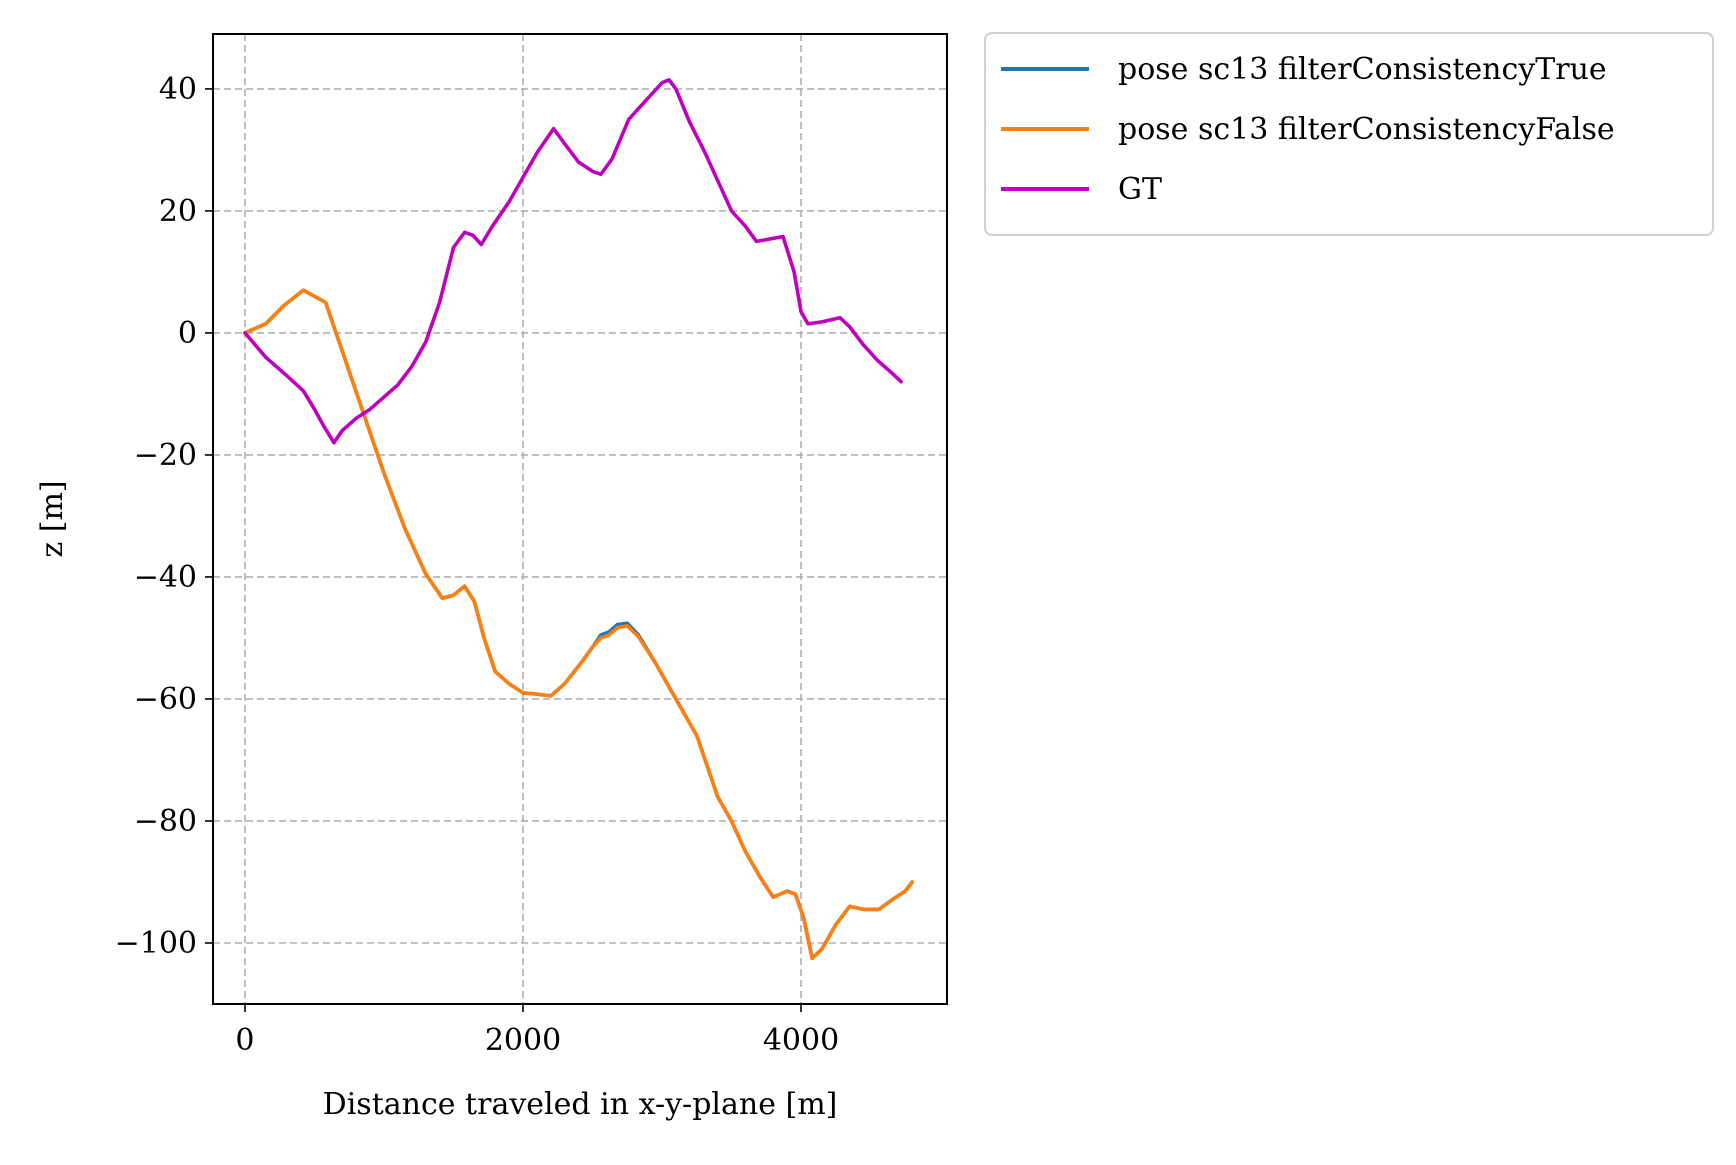 This screenshot has width=1736, height=1165. I want to click on y-tick-label: −100, so click(156, 943).